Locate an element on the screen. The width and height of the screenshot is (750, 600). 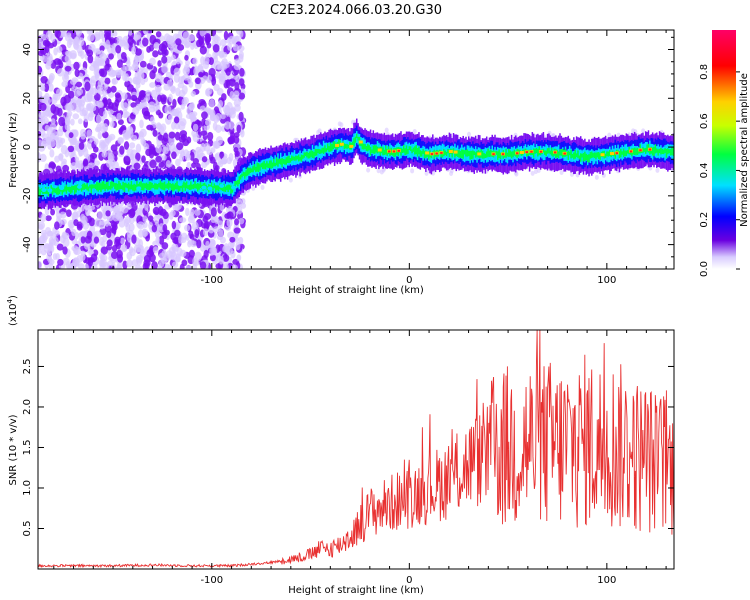
spectrogram-ytick-label: 0 is located at coordinates (27, 147).